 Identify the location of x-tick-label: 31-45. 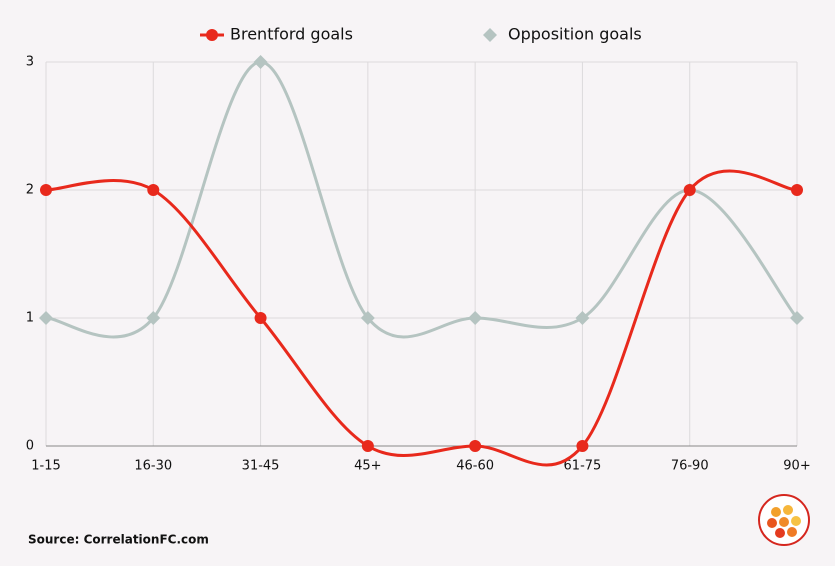
(261, 466).